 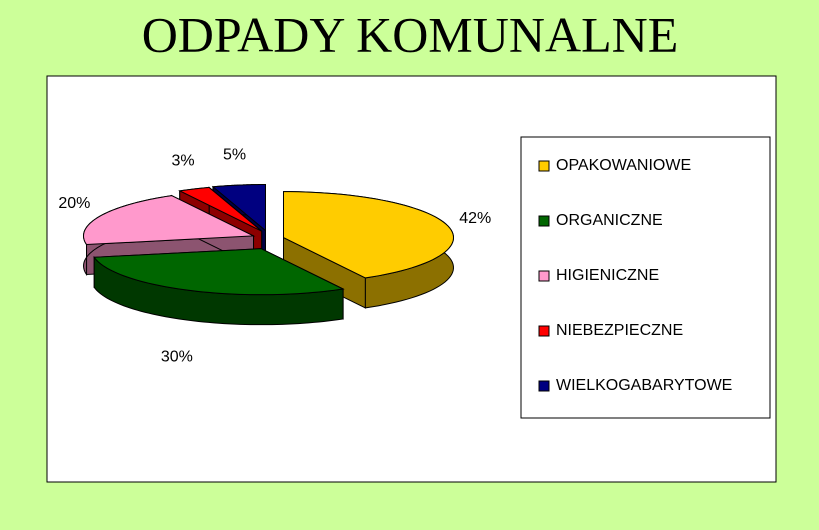 I want to click on legend-label: HIGIENICZNE, so click(x=607, y=275).